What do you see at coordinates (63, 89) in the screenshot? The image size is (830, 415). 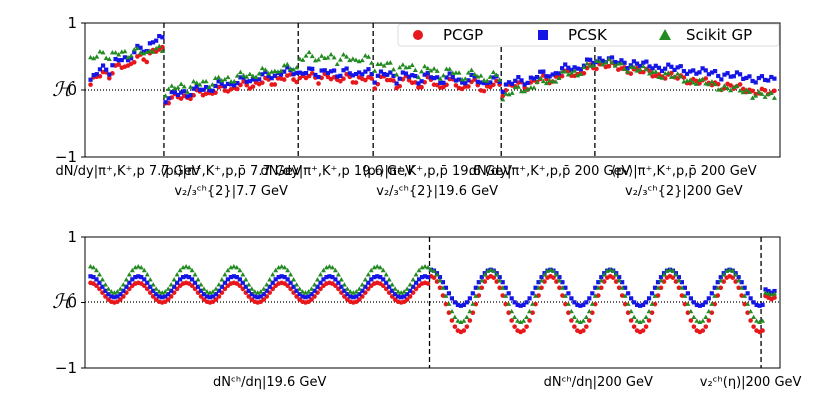 I see `top-y-axis-label: ℋ` at bounding box center [63, 89].